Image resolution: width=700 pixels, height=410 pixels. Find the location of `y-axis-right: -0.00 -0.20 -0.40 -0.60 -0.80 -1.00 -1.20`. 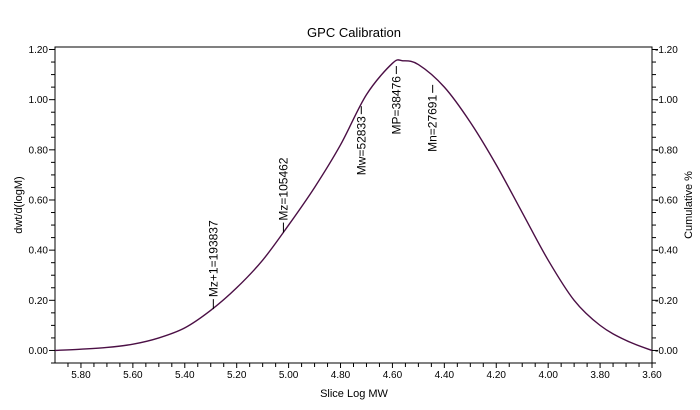

y-axis-right: -0.00 -0.20 -0.40 -0.60 -0.80 -1.00 -1.20 is located at coordinates (665, 204).